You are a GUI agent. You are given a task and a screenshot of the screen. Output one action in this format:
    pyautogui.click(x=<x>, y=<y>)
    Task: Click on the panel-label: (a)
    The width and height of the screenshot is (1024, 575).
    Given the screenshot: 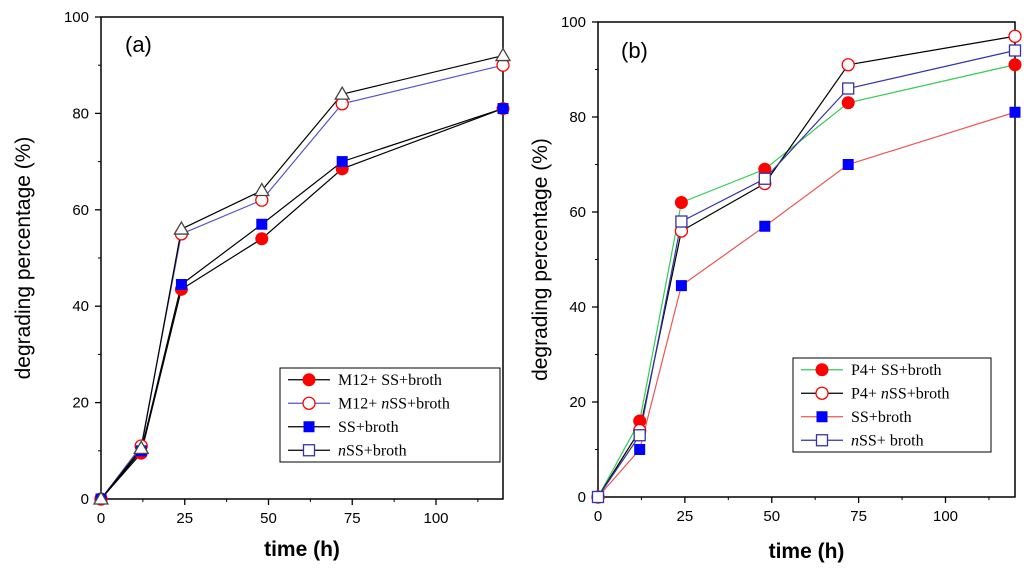 What is the action you would take?
    pyautogui.click(x=138, y=44)
    